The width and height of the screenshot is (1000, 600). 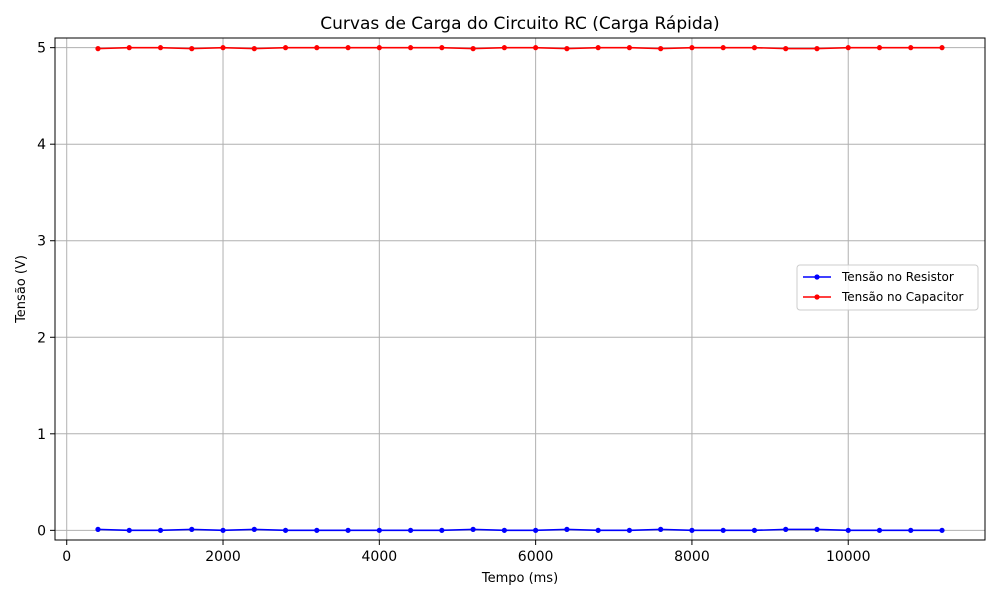 What do you see at coordinates (41, 145) in the screenshot?
I see `y-tick-label: 4` at bounding box center [41, 145].